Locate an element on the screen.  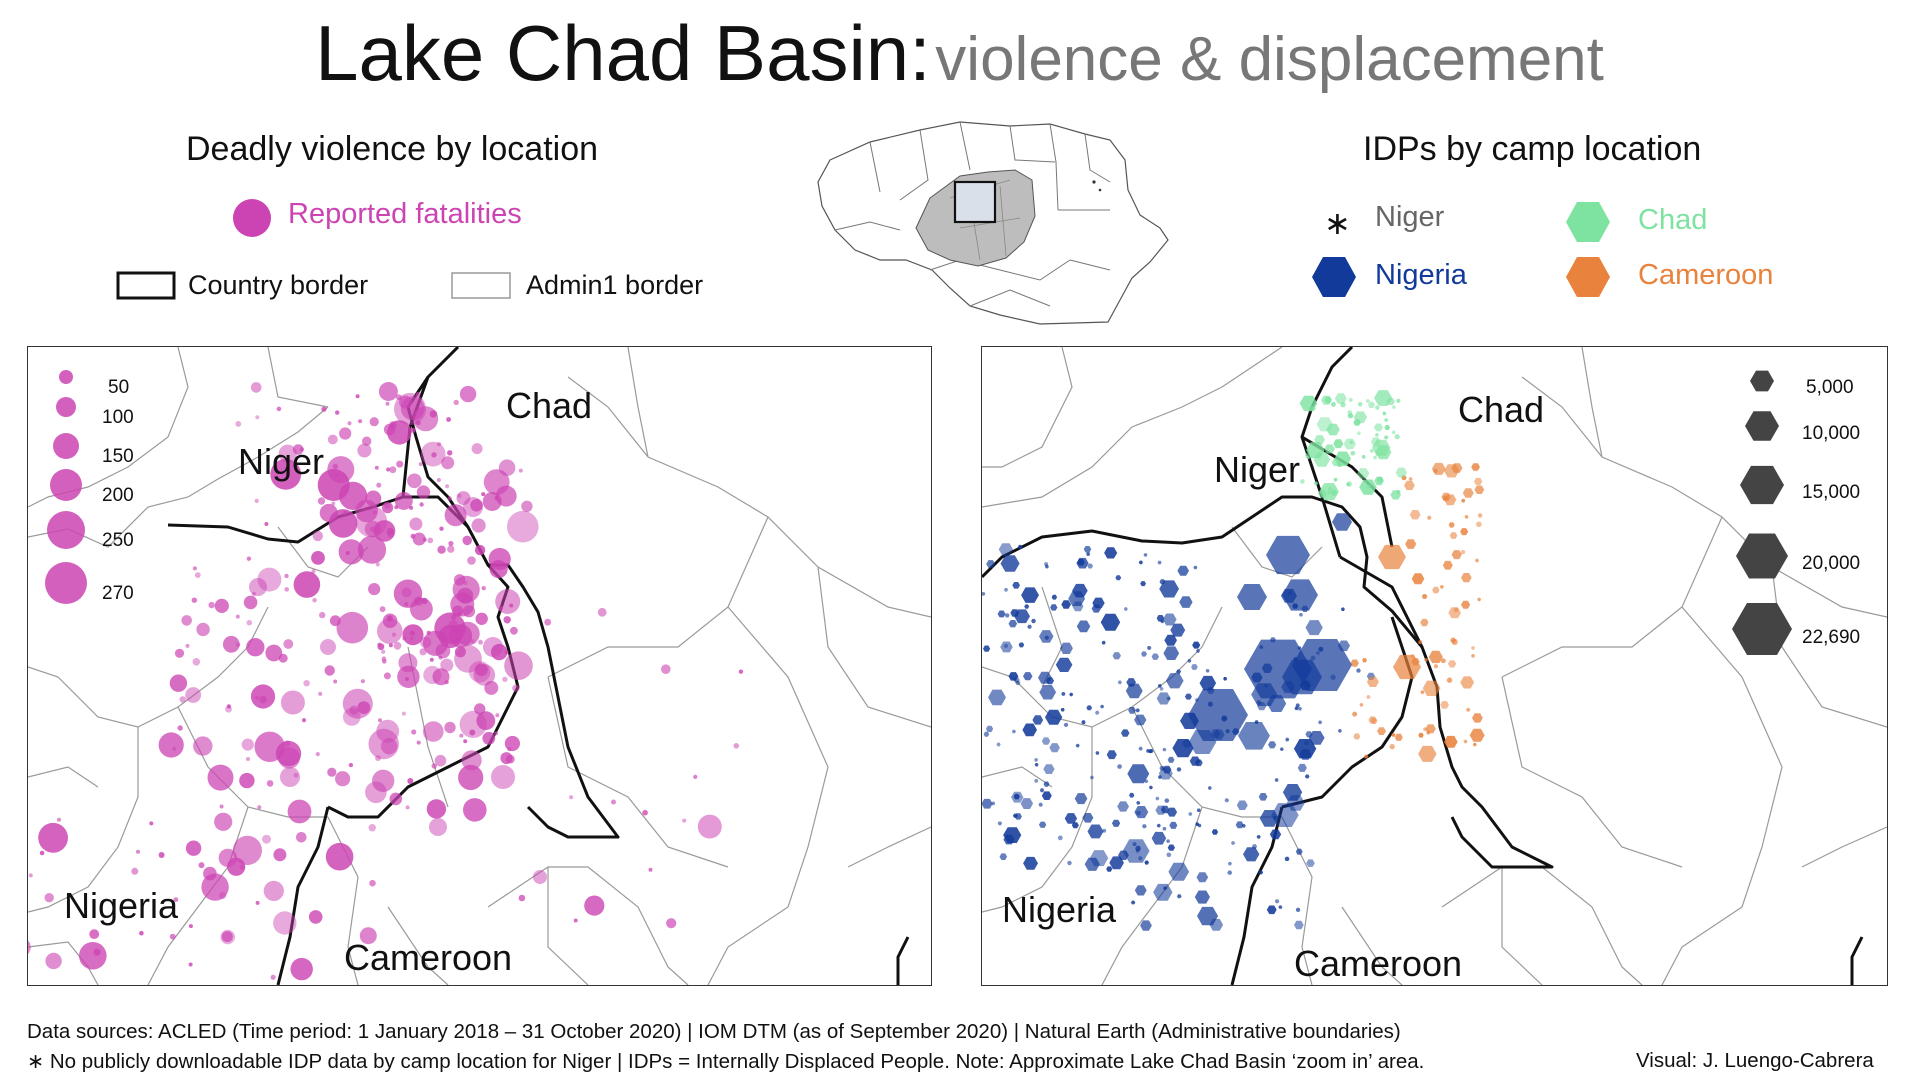
fatality-size-label: 200 is located at coordinates (118, 495).